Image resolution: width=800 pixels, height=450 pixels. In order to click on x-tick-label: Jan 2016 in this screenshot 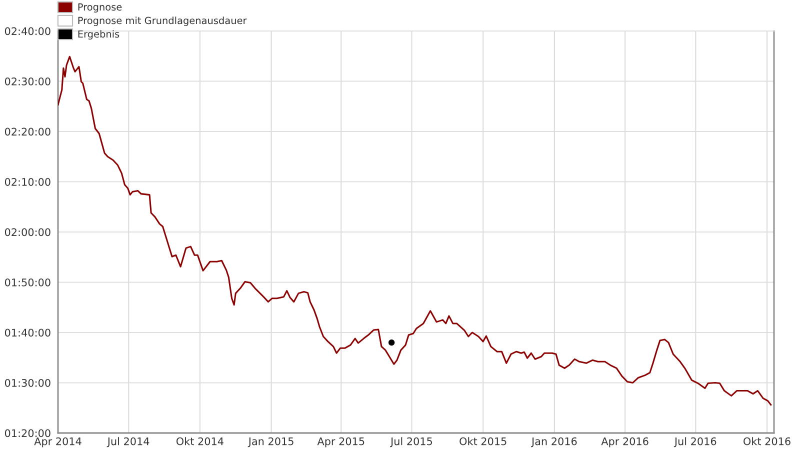, I will do `click(553, 442)`.